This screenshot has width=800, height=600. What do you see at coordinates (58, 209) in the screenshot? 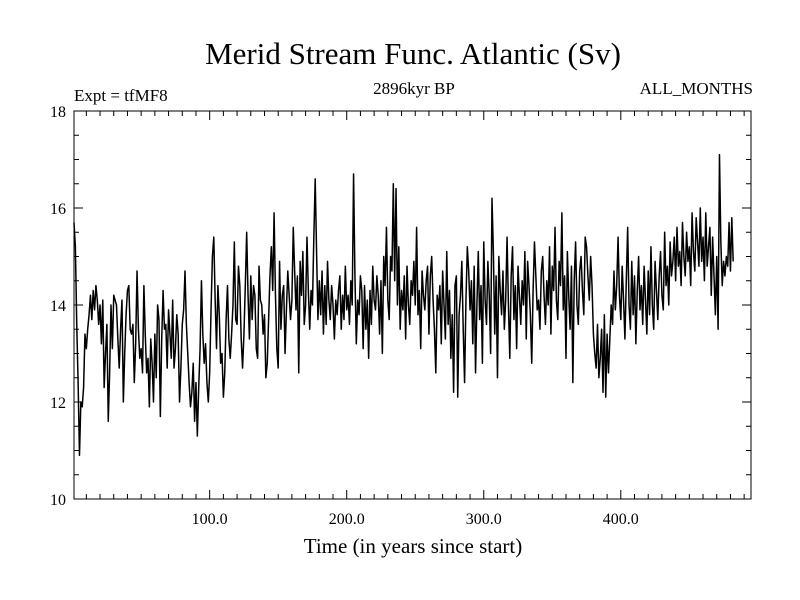
I see `y-tick-label: 16` at bounding box center [58, 209].